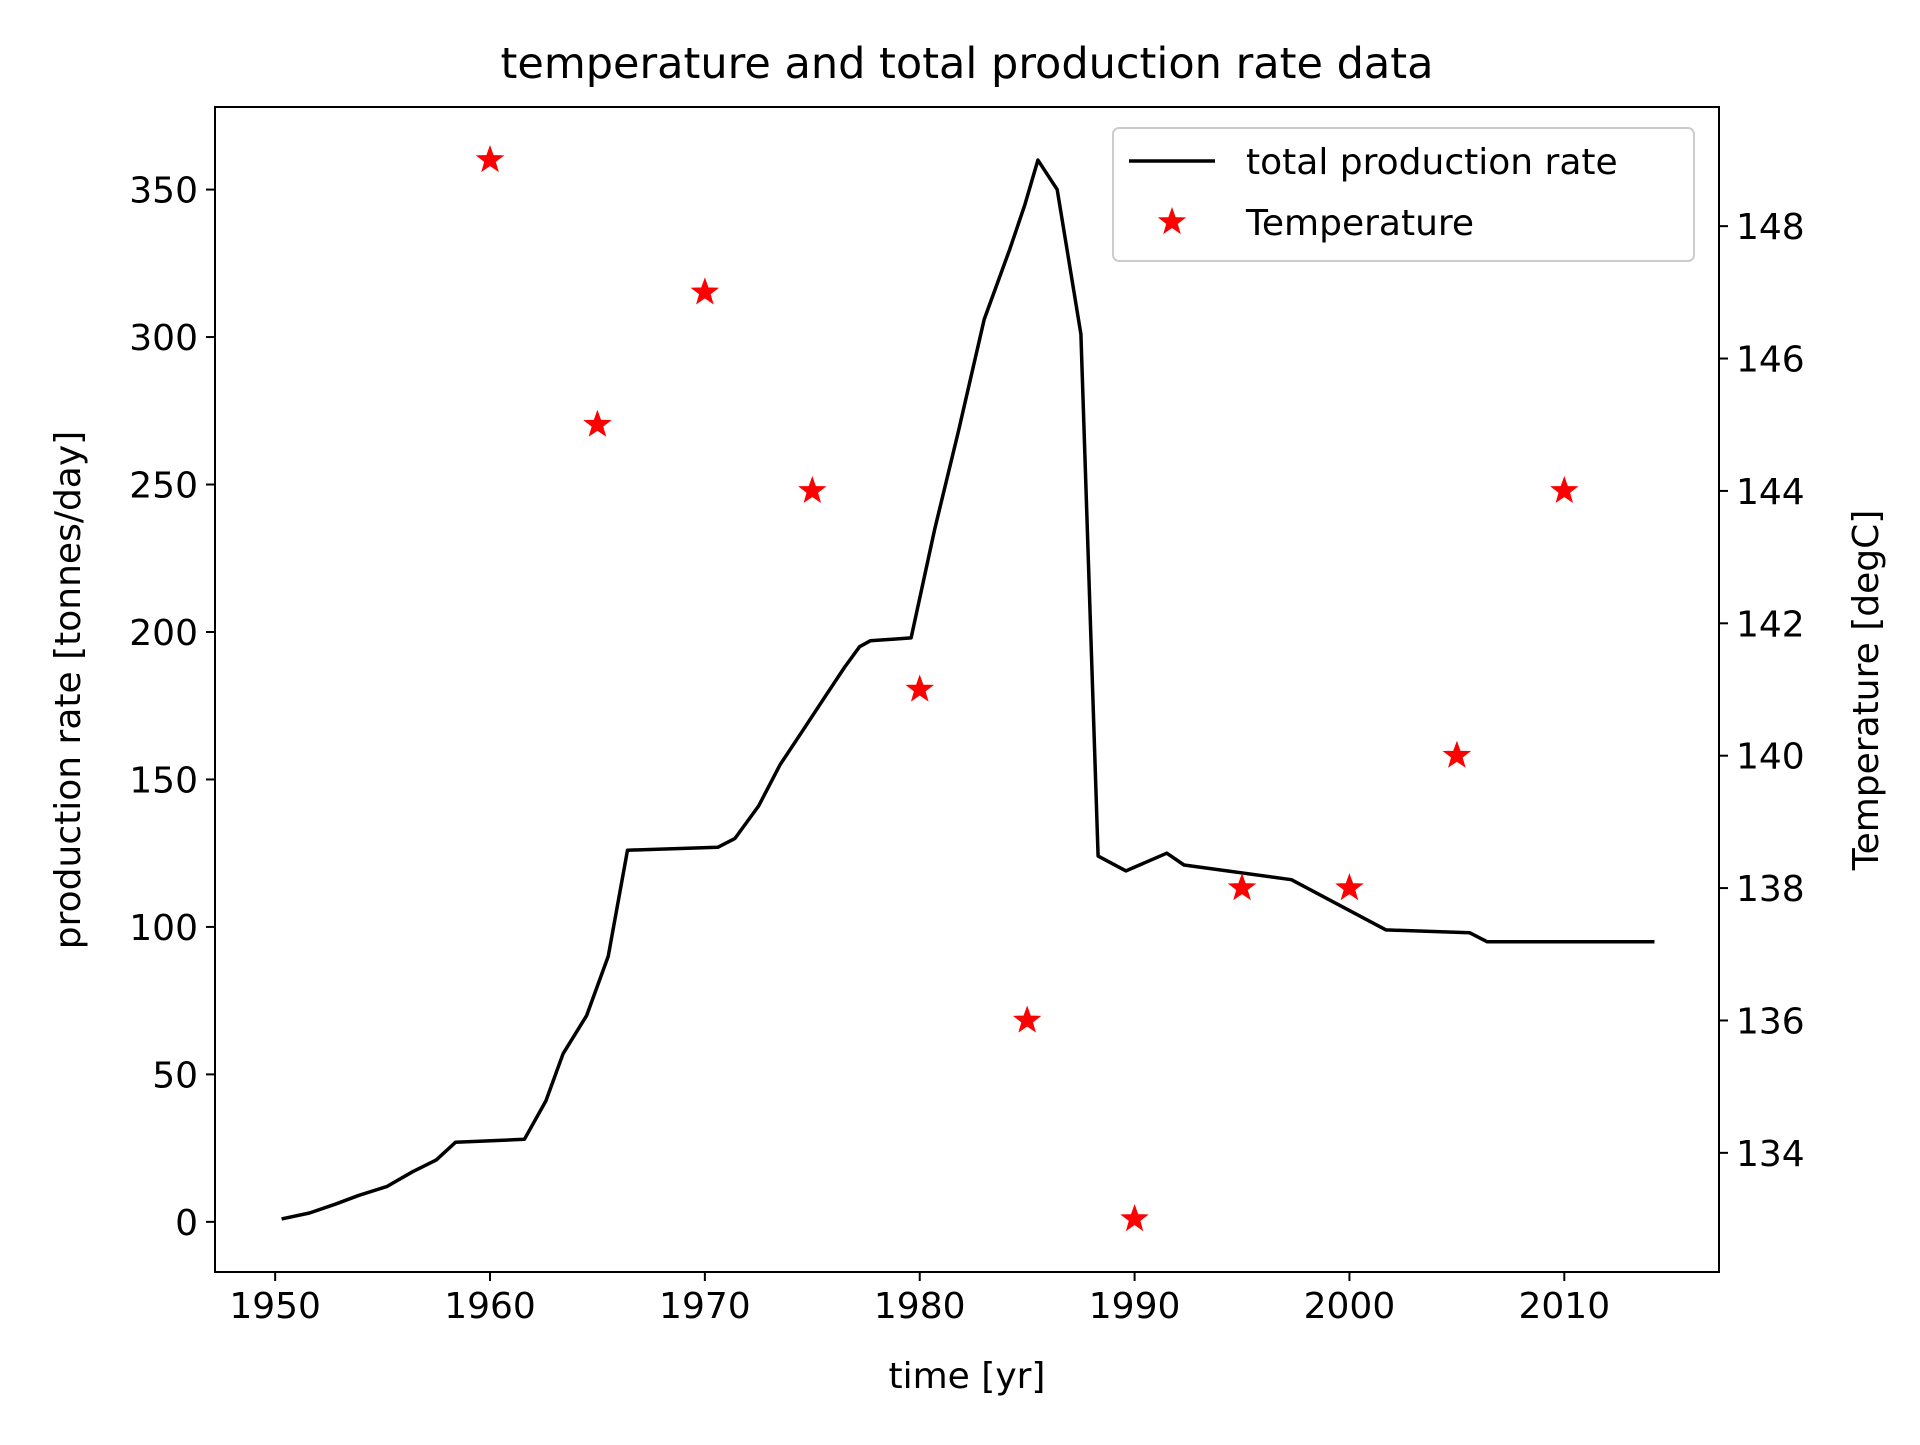 Image resolution: width=1920 pixels, height=1445 pixels. I want to click on x-tick-label-3: 1980, so click(920, 1306).